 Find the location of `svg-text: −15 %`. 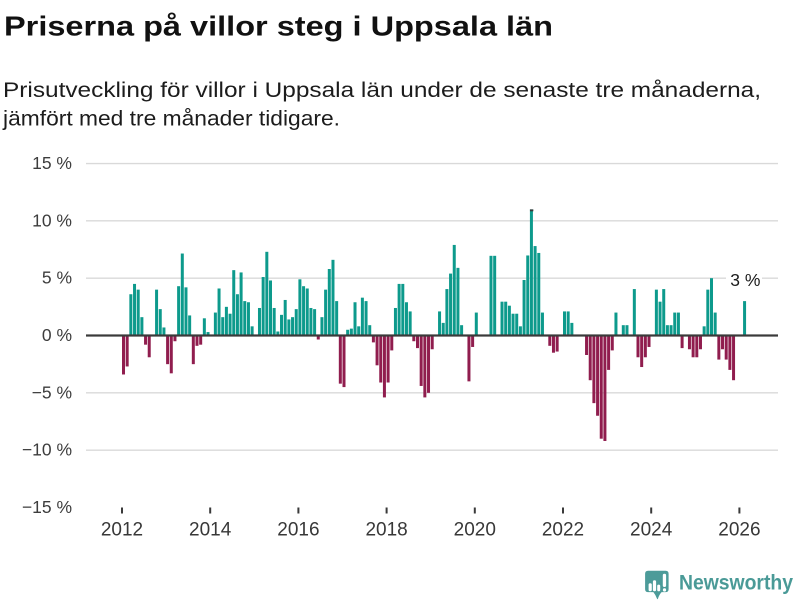

svg-text: −15 % is located at coordinates (47, 507).